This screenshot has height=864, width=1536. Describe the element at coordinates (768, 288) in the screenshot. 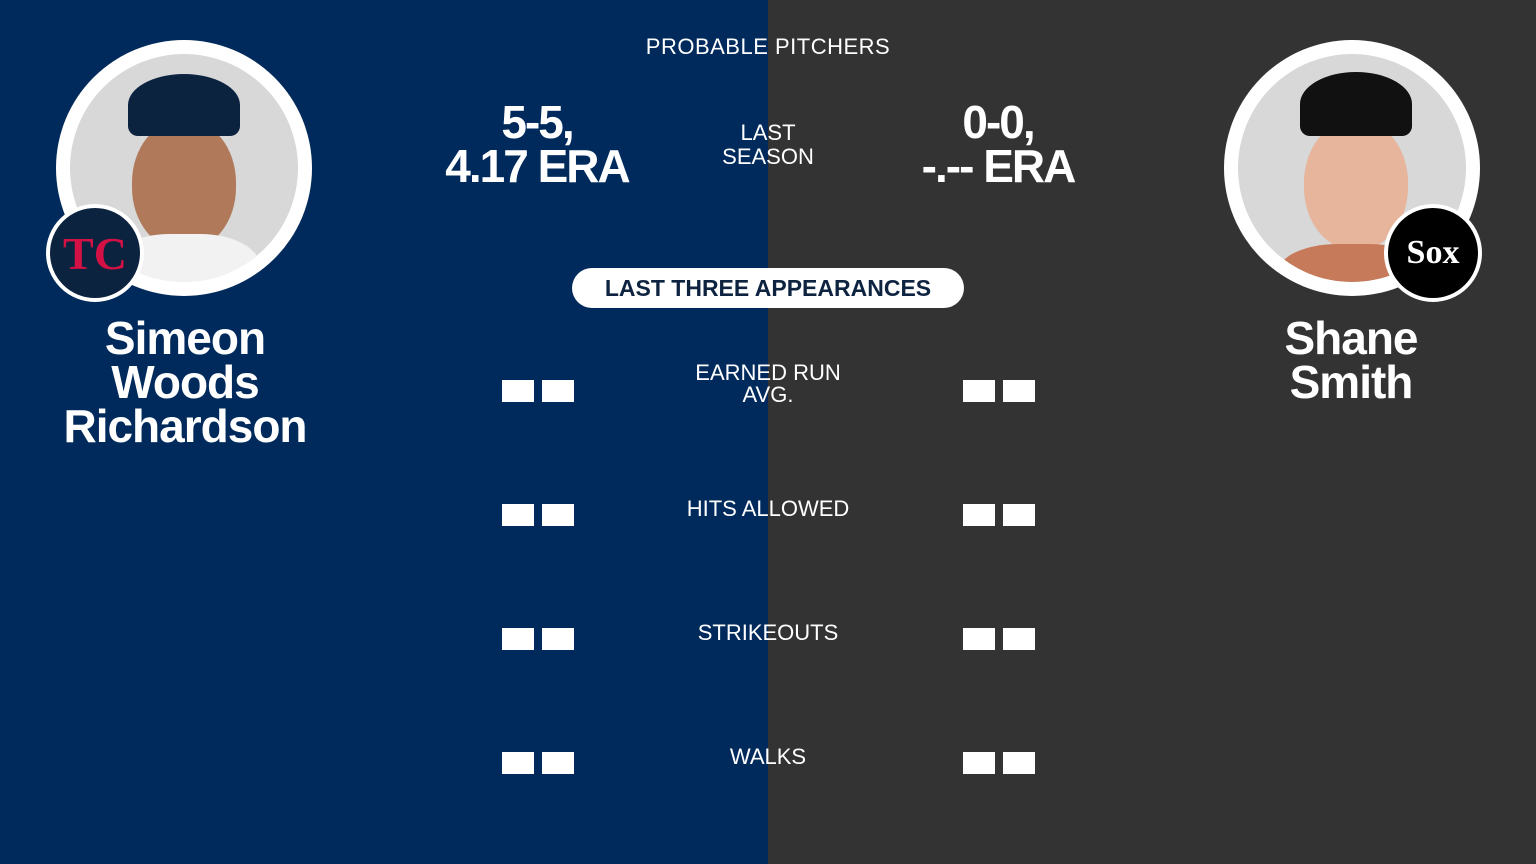

I see `last-three-appearances-badge: LAST THREE APPEARANCES` at that location.